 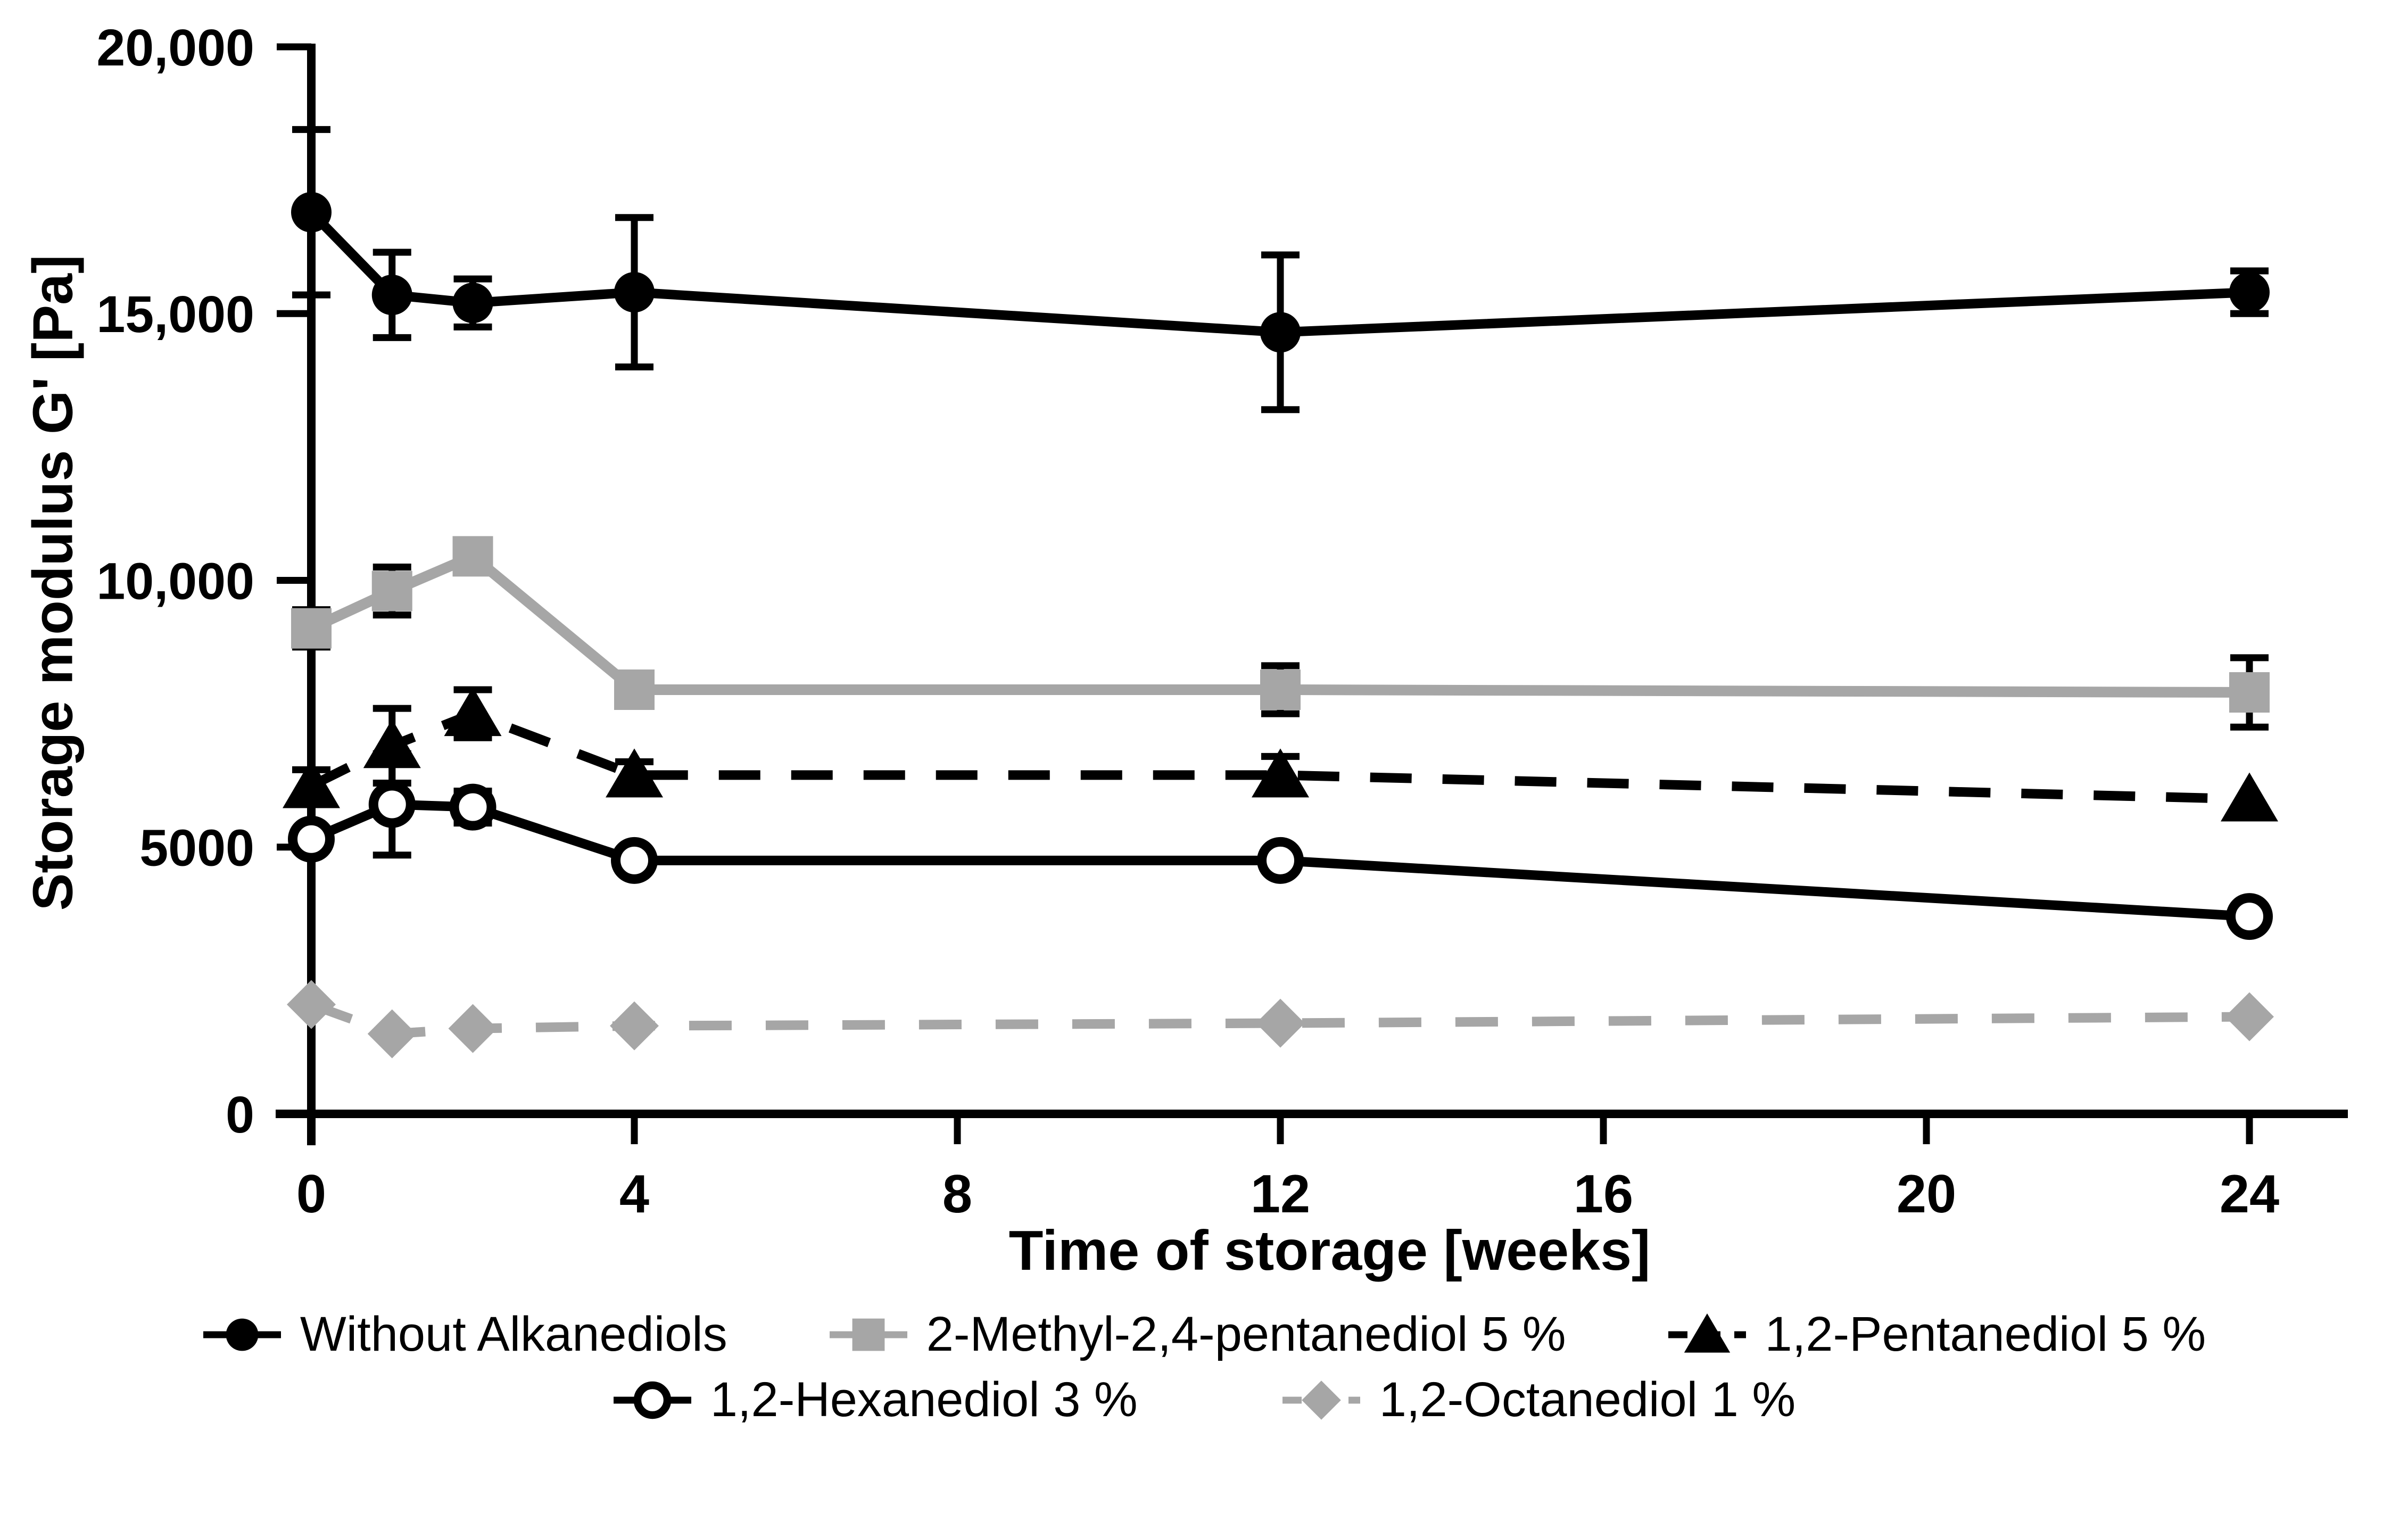 What do you see at coordinates (2249, 1194) in the screenshot?
I see `x-tick-label: 24` at bounding box center [2249, 1194].